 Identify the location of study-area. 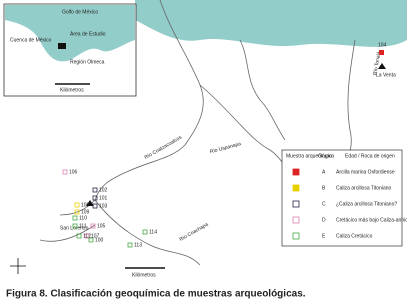
(62, 46).